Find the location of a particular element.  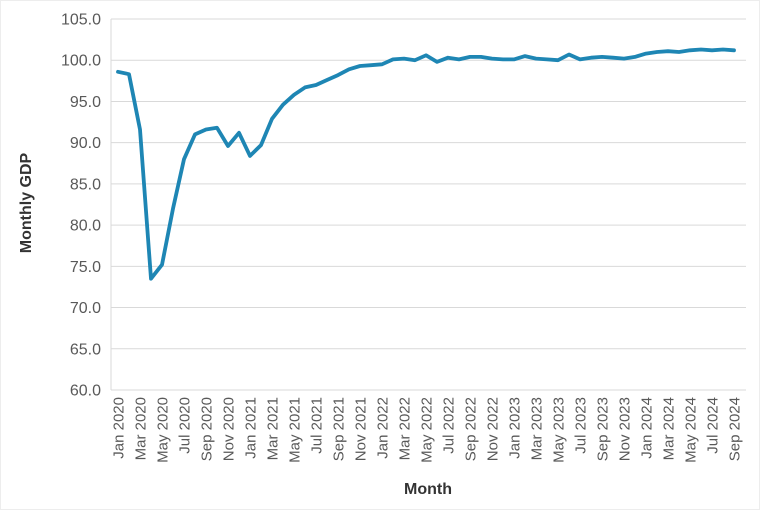

x-tick-label: Jul 2023 is located at coordinates (581, 425).